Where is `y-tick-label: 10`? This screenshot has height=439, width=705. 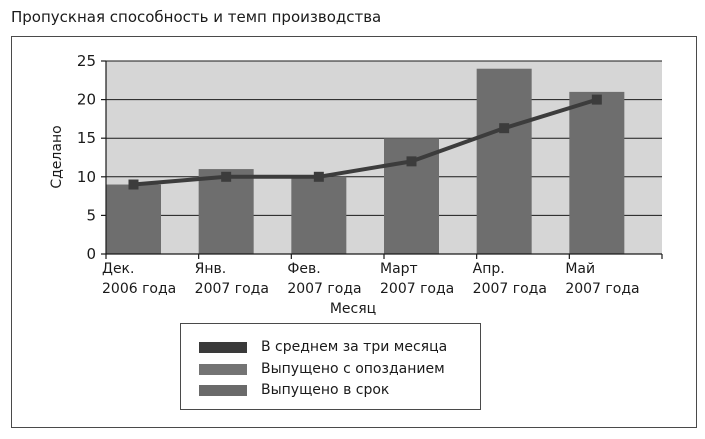 y-tick-label: 10 is located at coordinates (86, 177).